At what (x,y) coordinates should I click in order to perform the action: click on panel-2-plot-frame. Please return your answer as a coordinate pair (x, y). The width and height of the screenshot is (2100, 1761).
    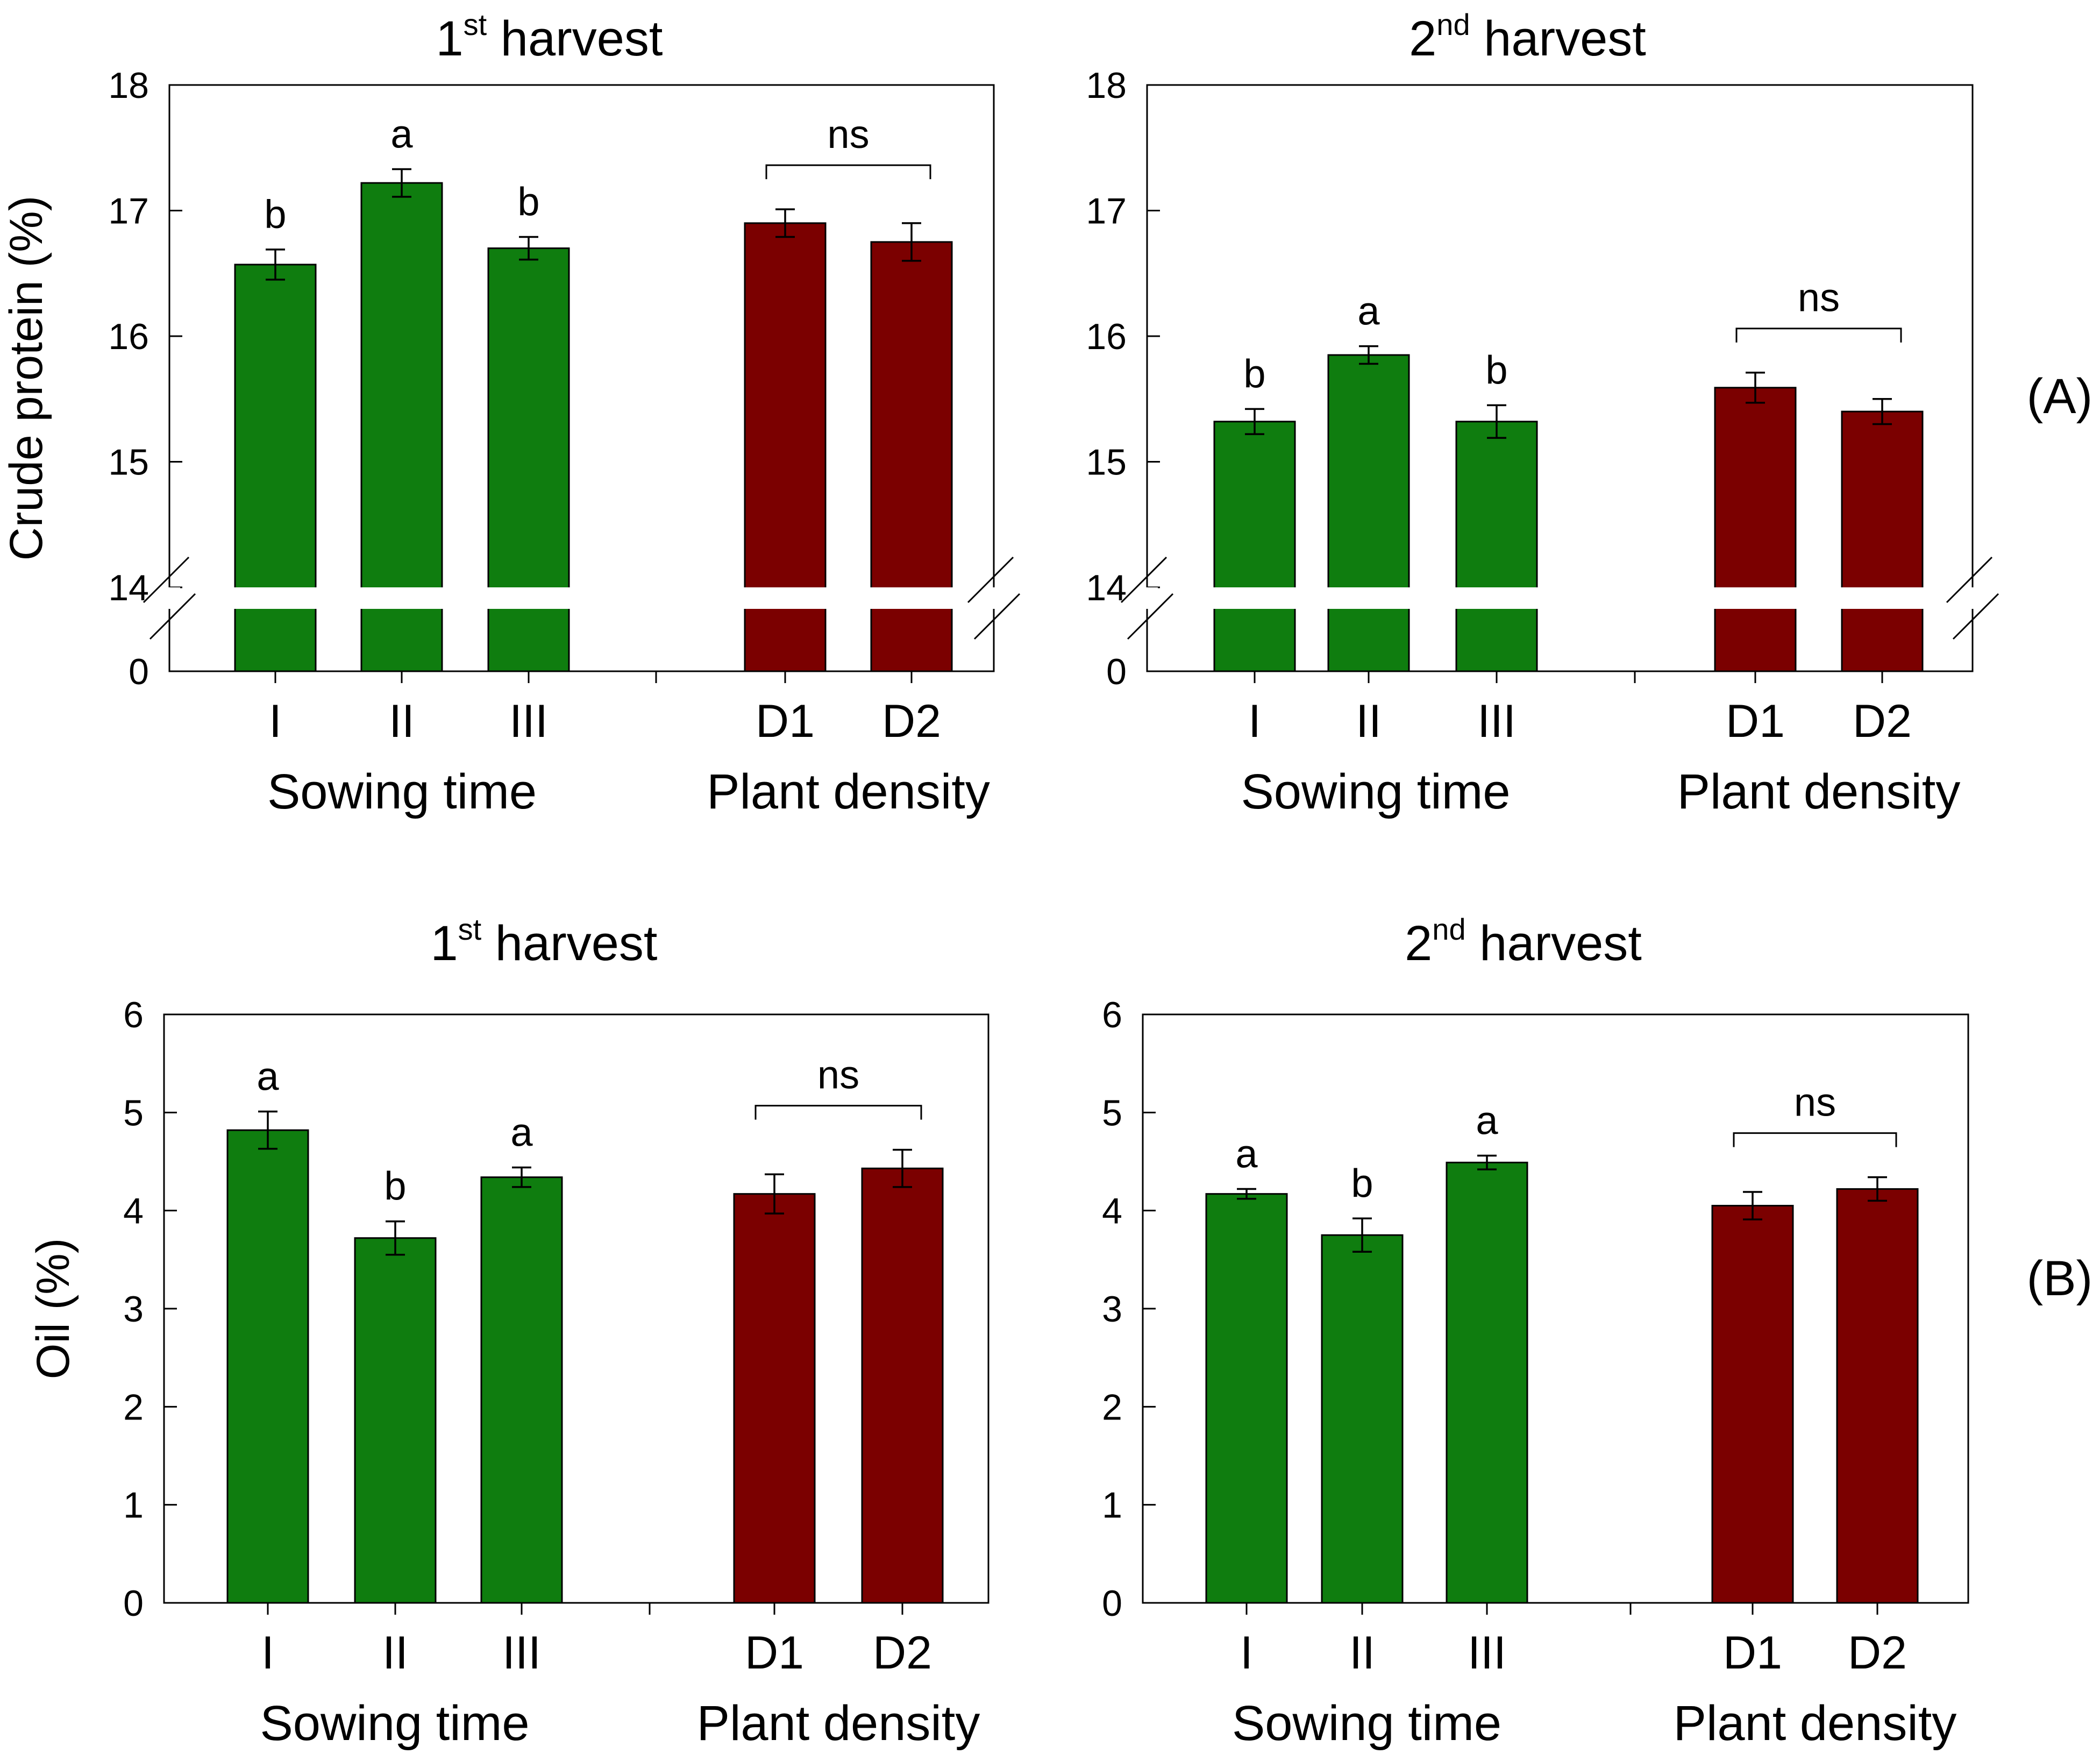
    Looking at the image, I should click on (1560, 378).